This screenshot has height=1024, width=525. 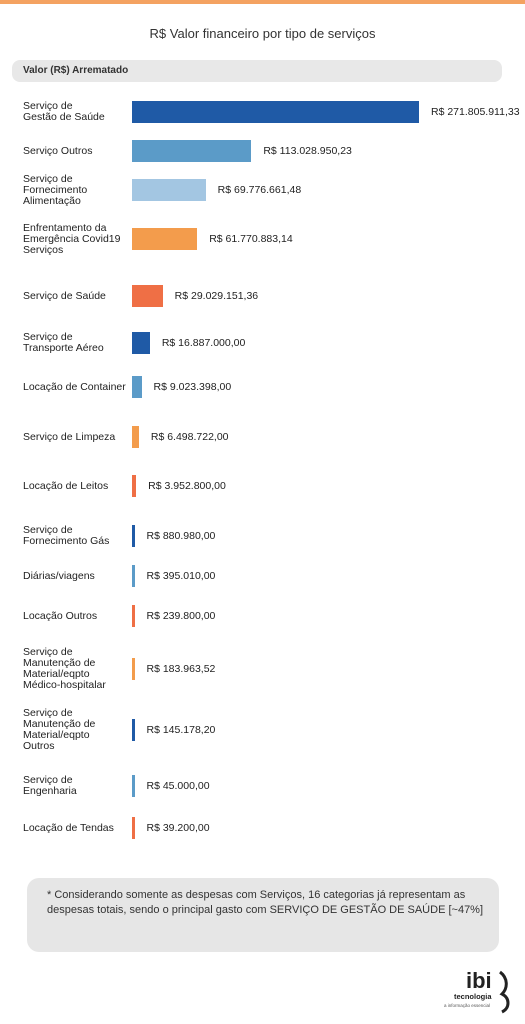 I want to click on value-label: R$ 9.023.398,00, so click(x=192, y=387).